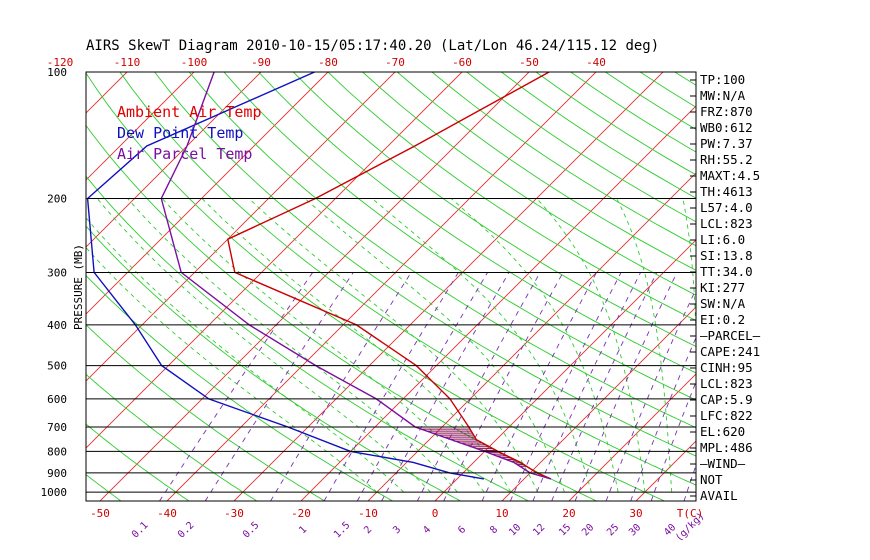 Image resolution: width=870 pixels, height=560 pixels. Describe the element at coordinates (342, 530) in the screenshot. I see `mixing-ratio-tick-label: 1.5` at that location.